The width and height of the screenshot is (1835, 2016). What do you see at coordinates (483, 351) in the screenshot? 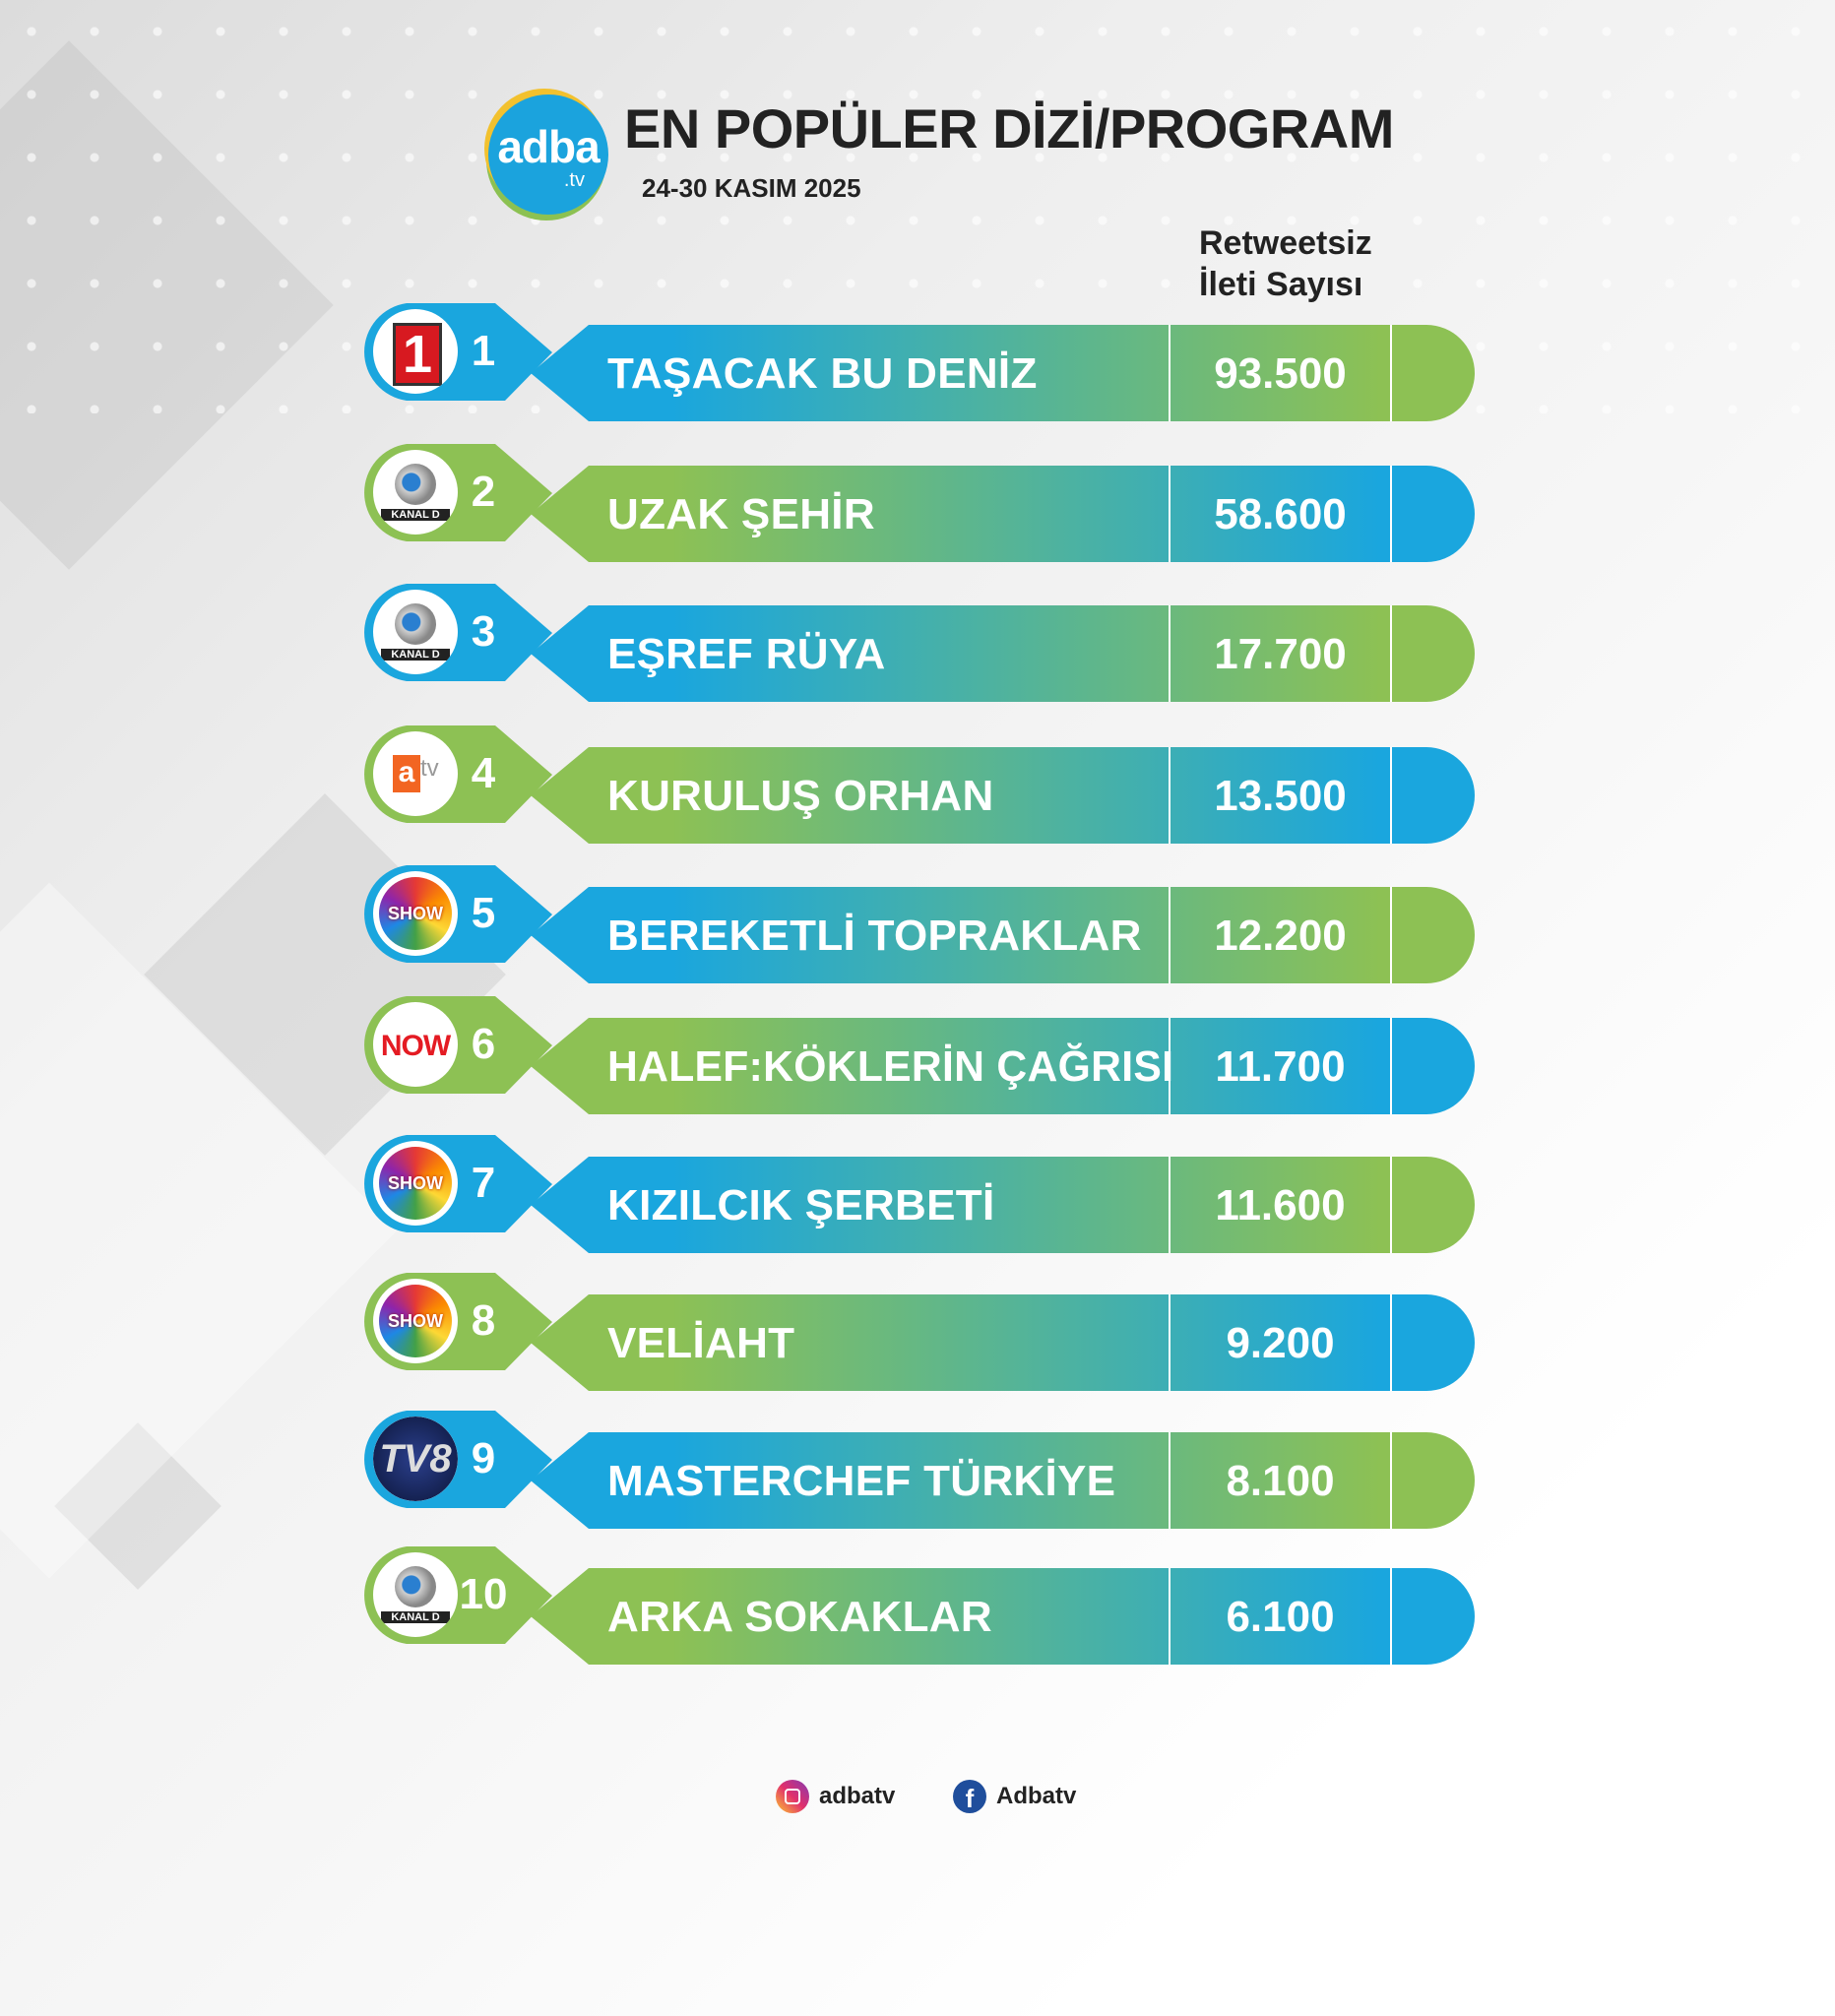
I see `rank-number: 1` at bounding box center [483, 351].